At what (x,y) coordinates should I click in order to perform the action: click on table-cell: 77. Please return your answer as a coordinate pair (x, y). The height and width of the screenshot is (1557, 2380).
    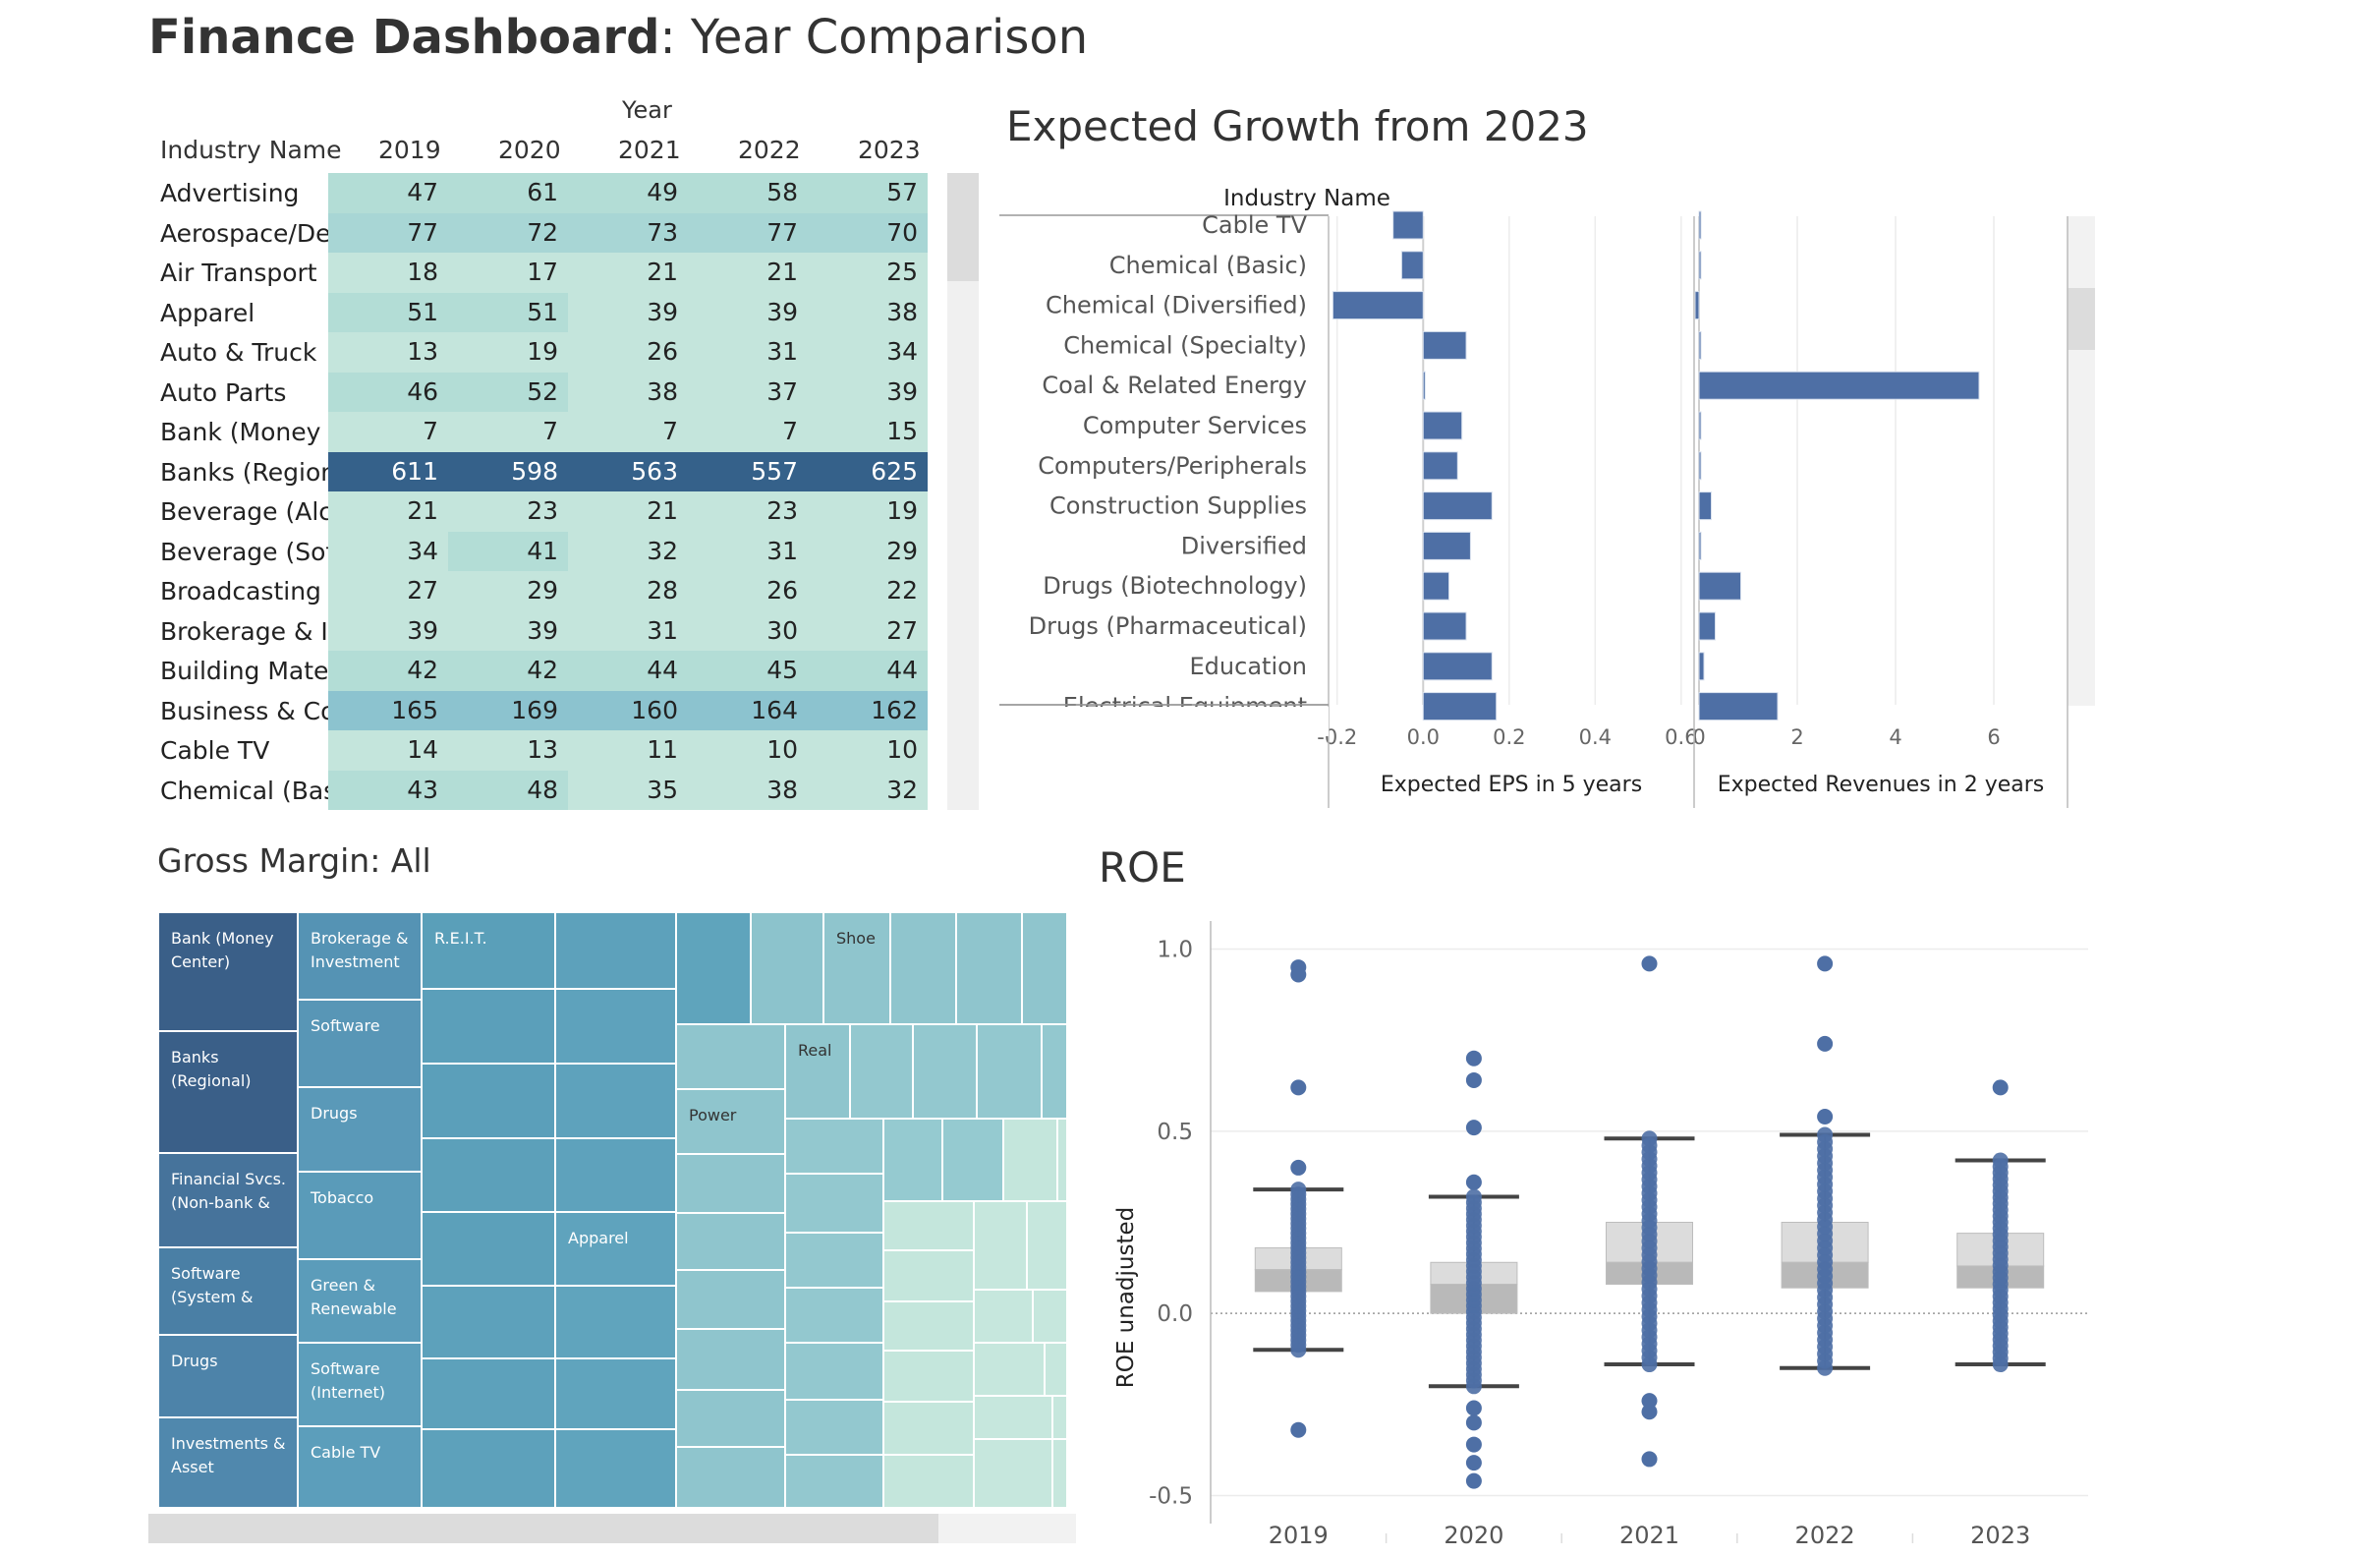
    Looking at the image, I should click on (748, 232).